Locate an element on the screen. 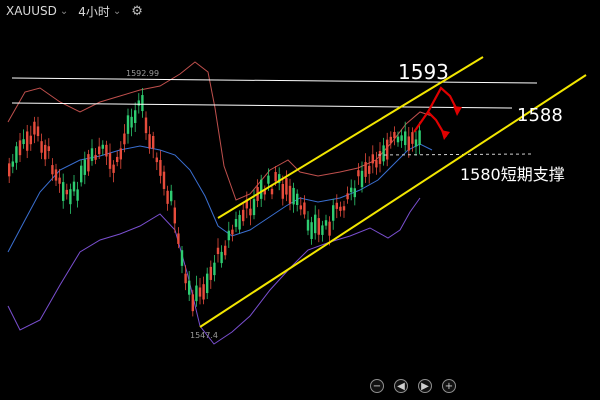 The height and width of the screenshot is (400, 600). zoom-in-button: + is located at coordinates (449, 386).